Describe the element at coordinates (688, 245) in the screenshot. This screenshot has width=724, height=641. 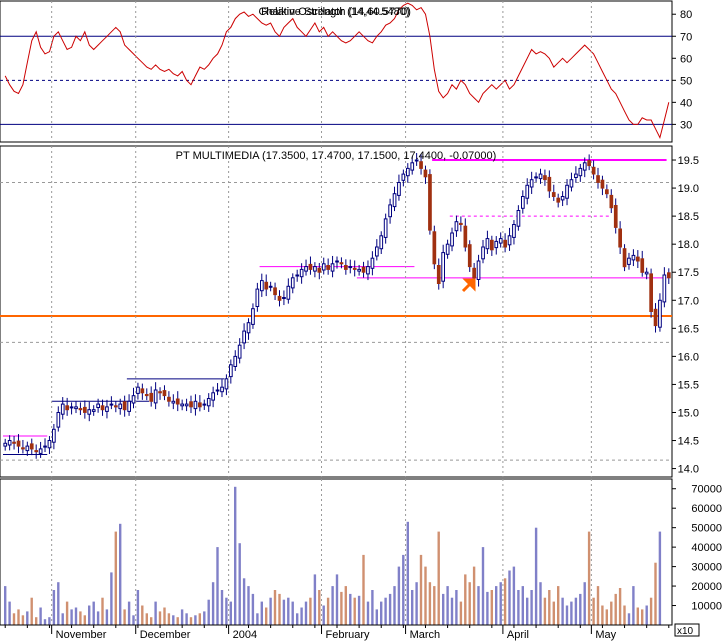
I see `price-tick-label: 18.0` at that location.